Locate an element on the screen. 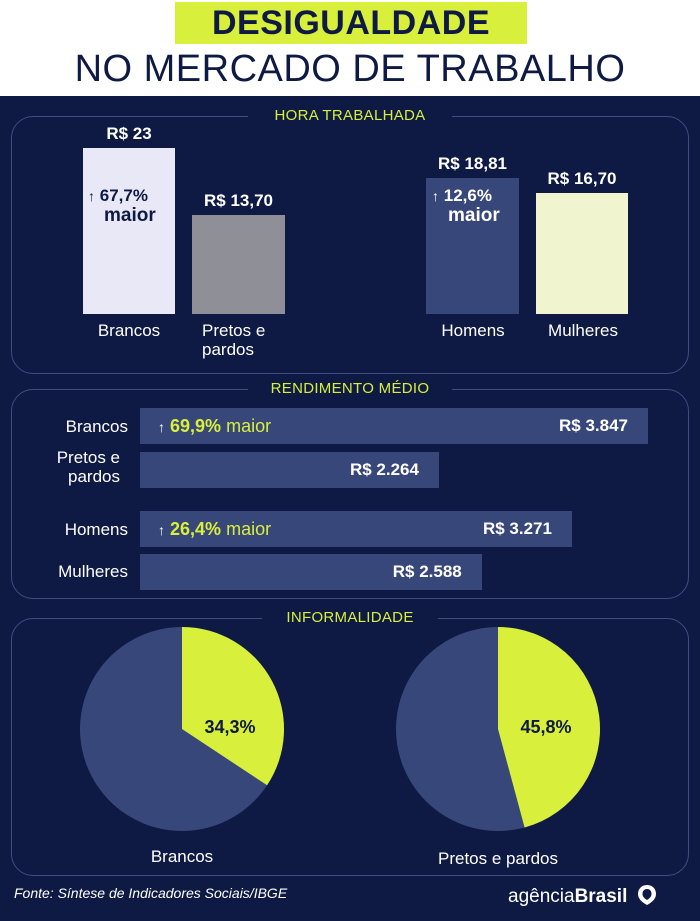 This screenshot has height=921, width=700. pie-chart-pretos-pardos is located at coordinates (498, 729).